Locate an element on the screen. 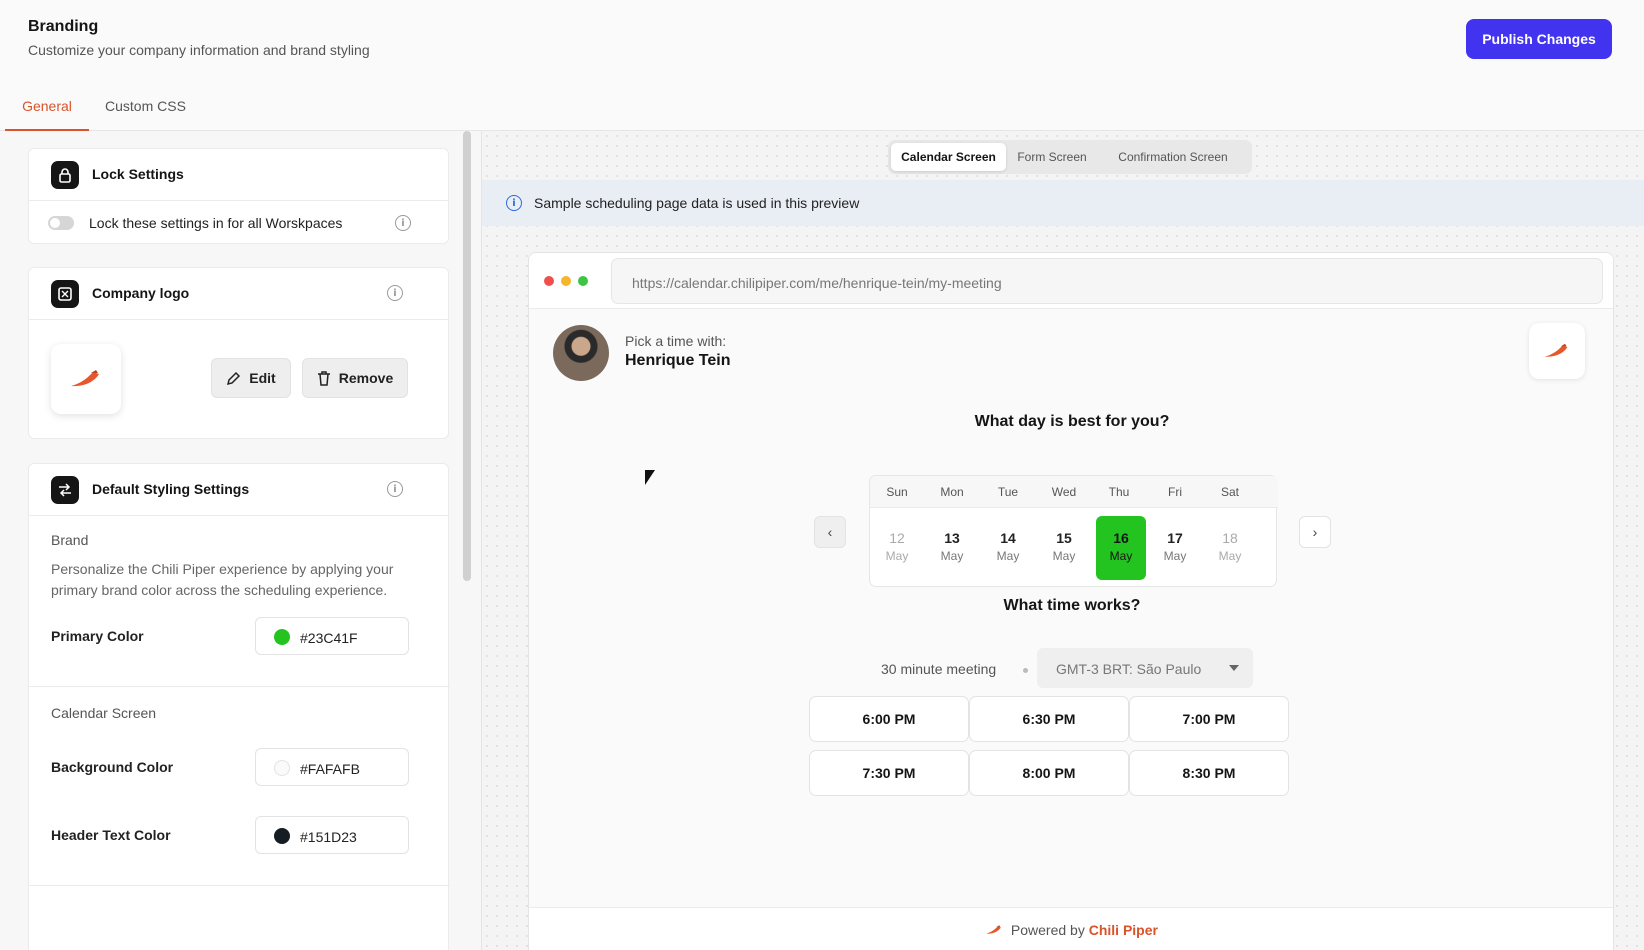 The height and width of the screenshot is (950, 1644). pencil-icon is located at coordinates (234, 378).